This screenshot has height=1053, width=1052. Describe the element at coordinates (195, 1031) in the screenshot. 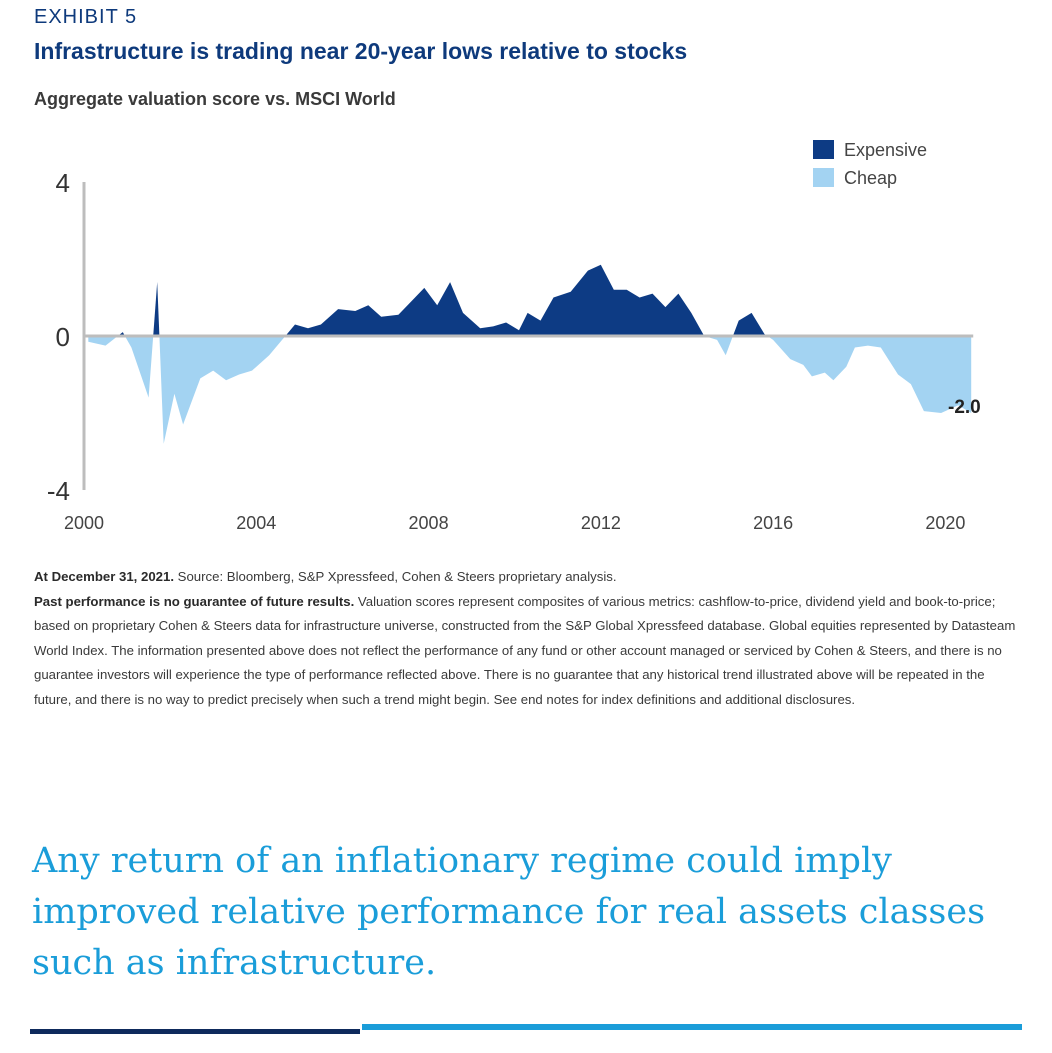

I see `footer-rule-dark` at that location.